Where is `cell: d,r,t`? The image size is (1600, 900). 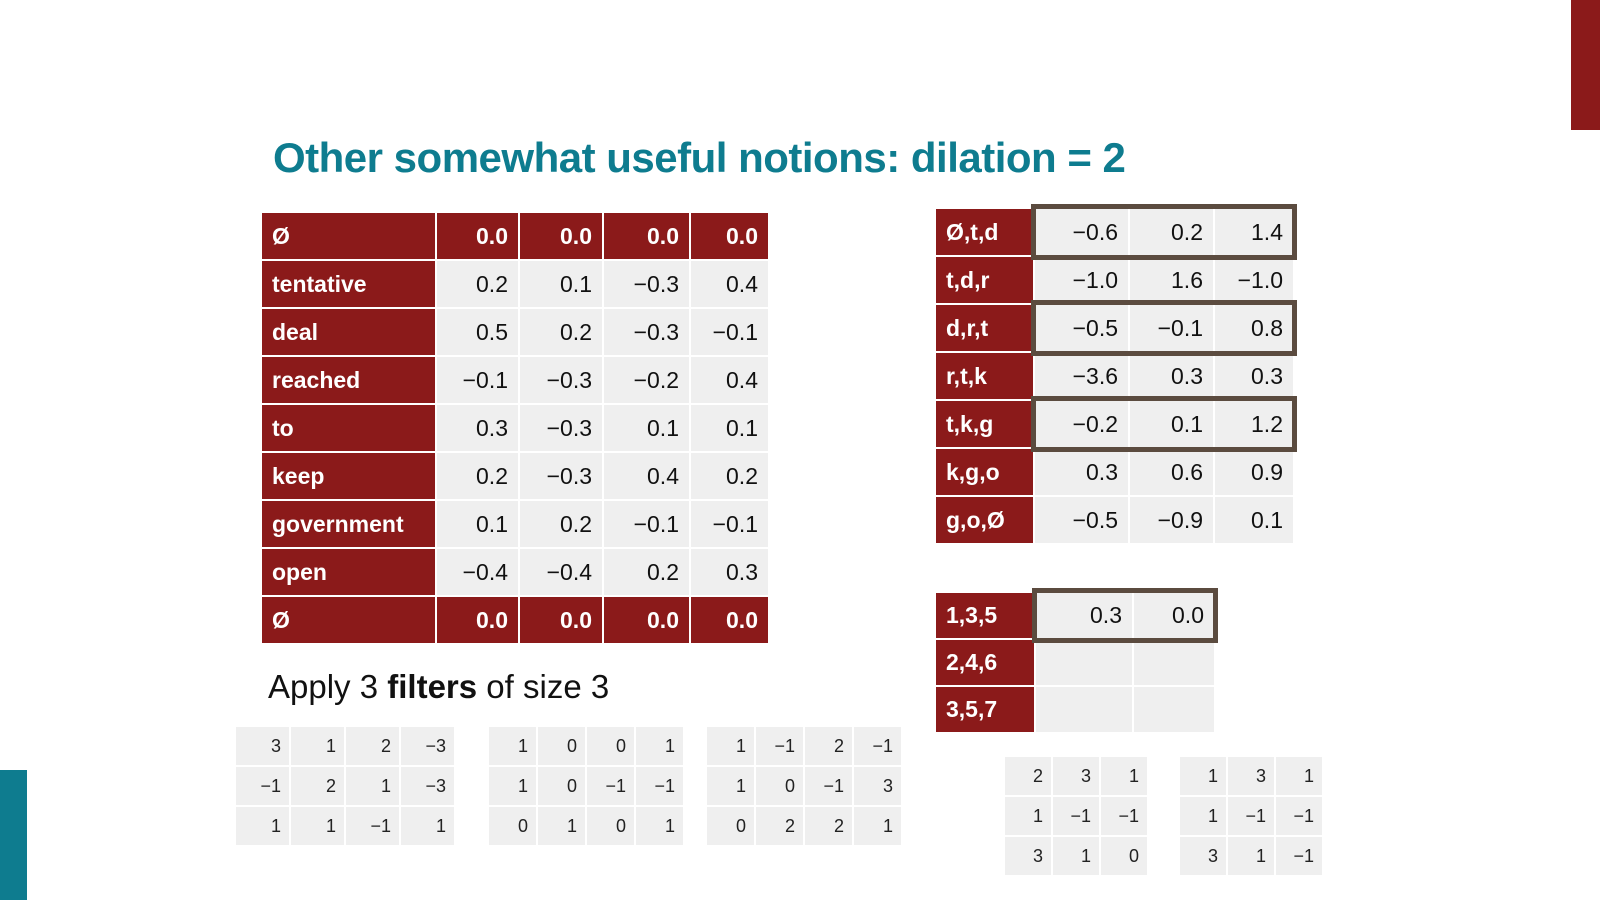
cell: d,r,t is located at coordinates (984, 328).